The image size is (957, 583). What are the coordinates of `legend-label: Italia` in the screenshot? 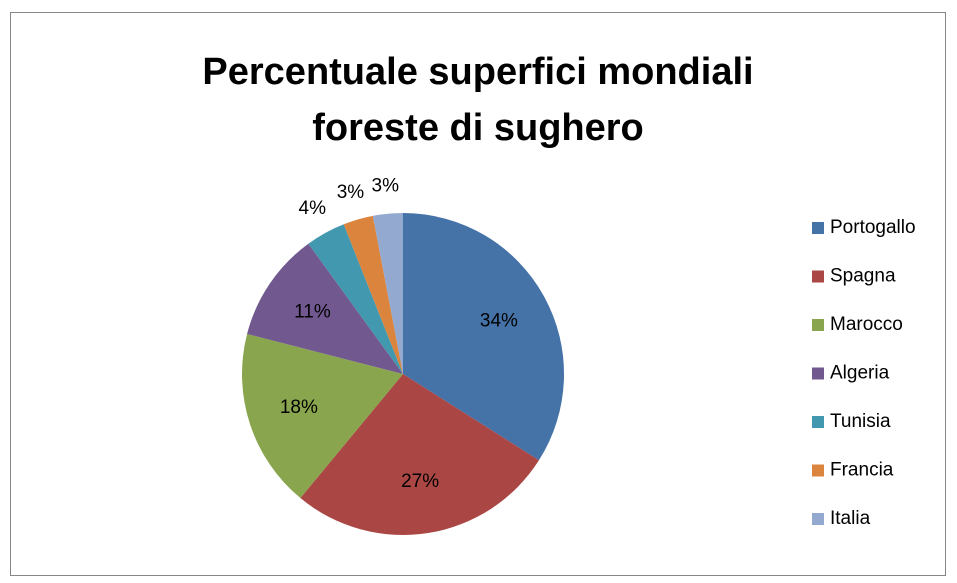 It's located at (850, 518).